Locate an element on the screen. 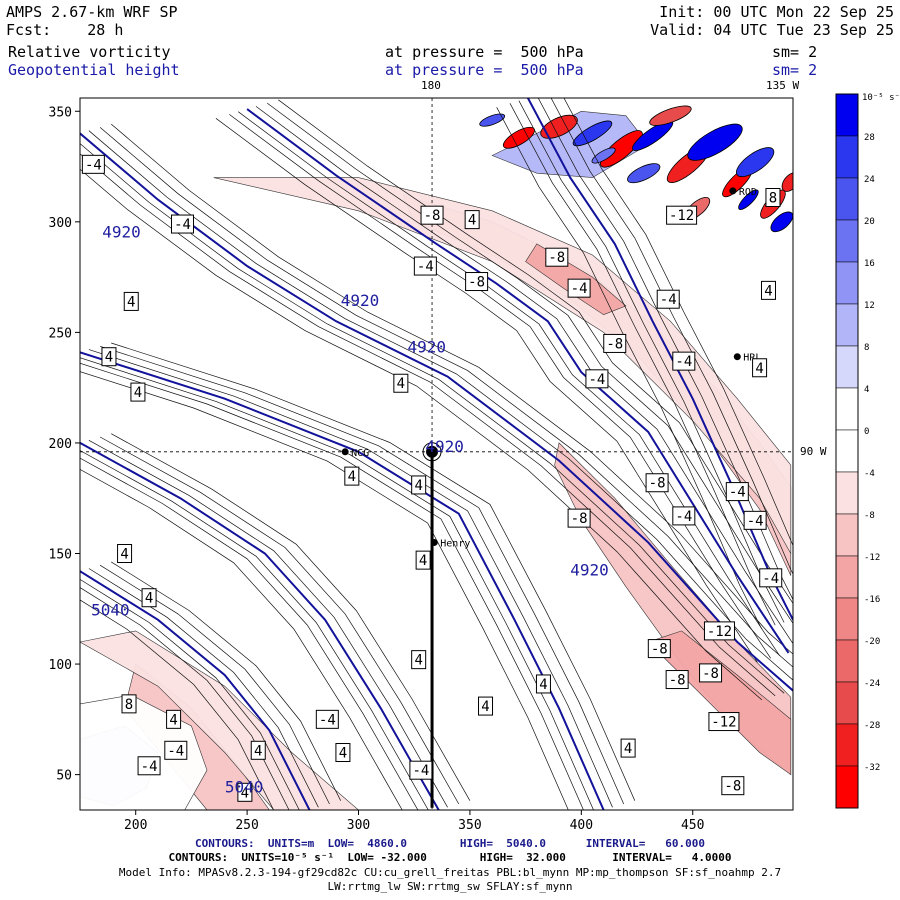 This screenshot has height=900, width=900. pole-marker-ring is located at coordinates (432, 452).